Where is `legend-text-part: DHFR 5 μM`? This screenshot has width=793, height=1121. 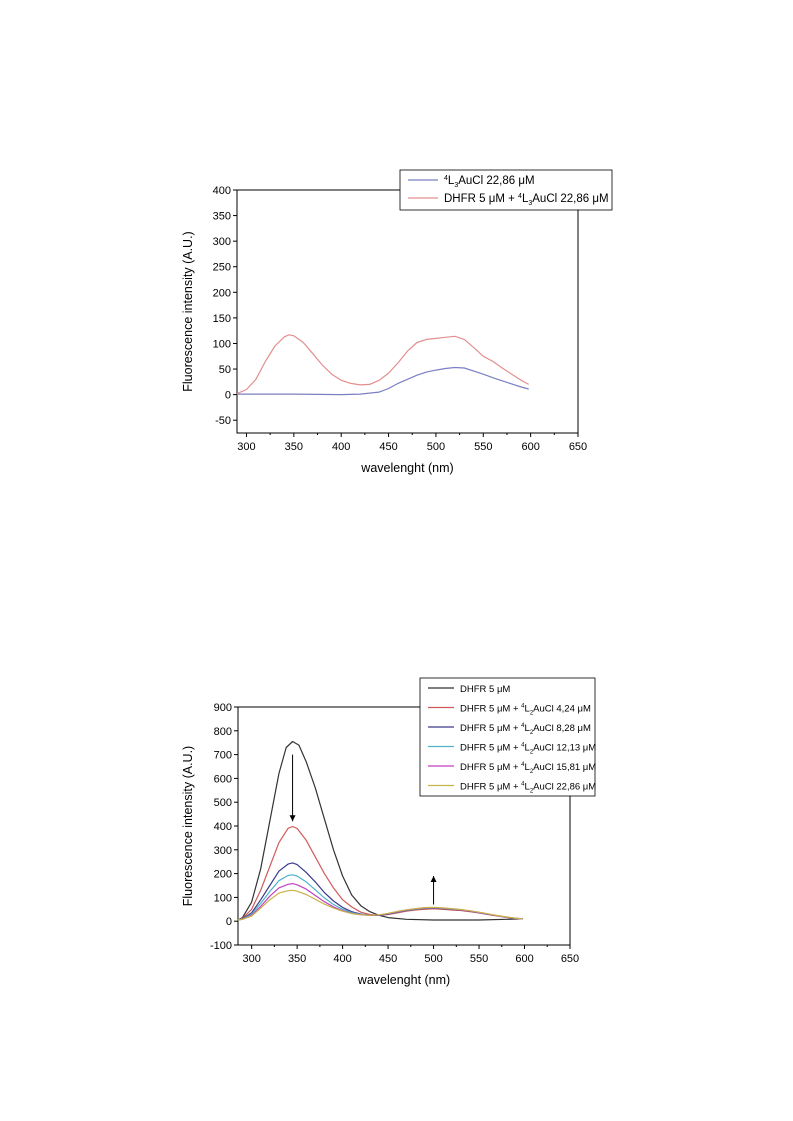 legend-text-part: DHFR 5 μM is located at coordinates (485, 689).